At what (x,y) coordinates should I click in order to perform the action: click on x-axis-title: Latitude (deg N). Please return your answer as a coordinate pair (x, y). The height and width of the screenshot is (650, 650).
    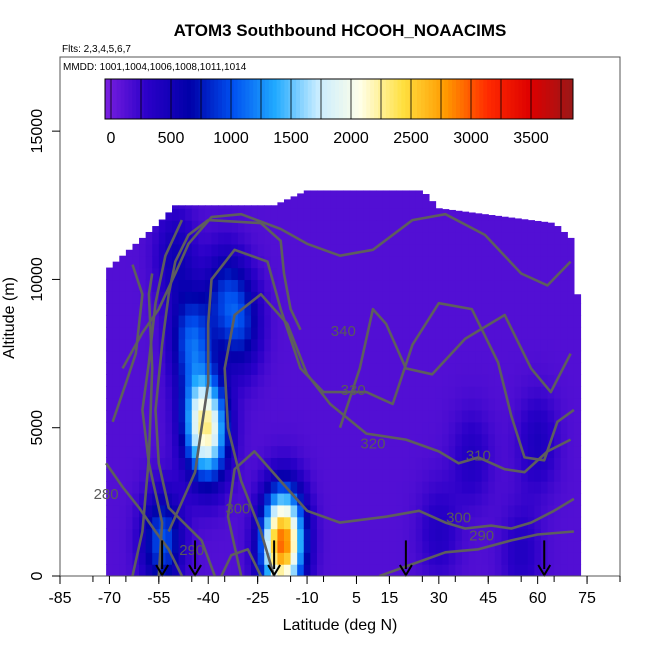
    Looking at the image, I should click on (340, 625).